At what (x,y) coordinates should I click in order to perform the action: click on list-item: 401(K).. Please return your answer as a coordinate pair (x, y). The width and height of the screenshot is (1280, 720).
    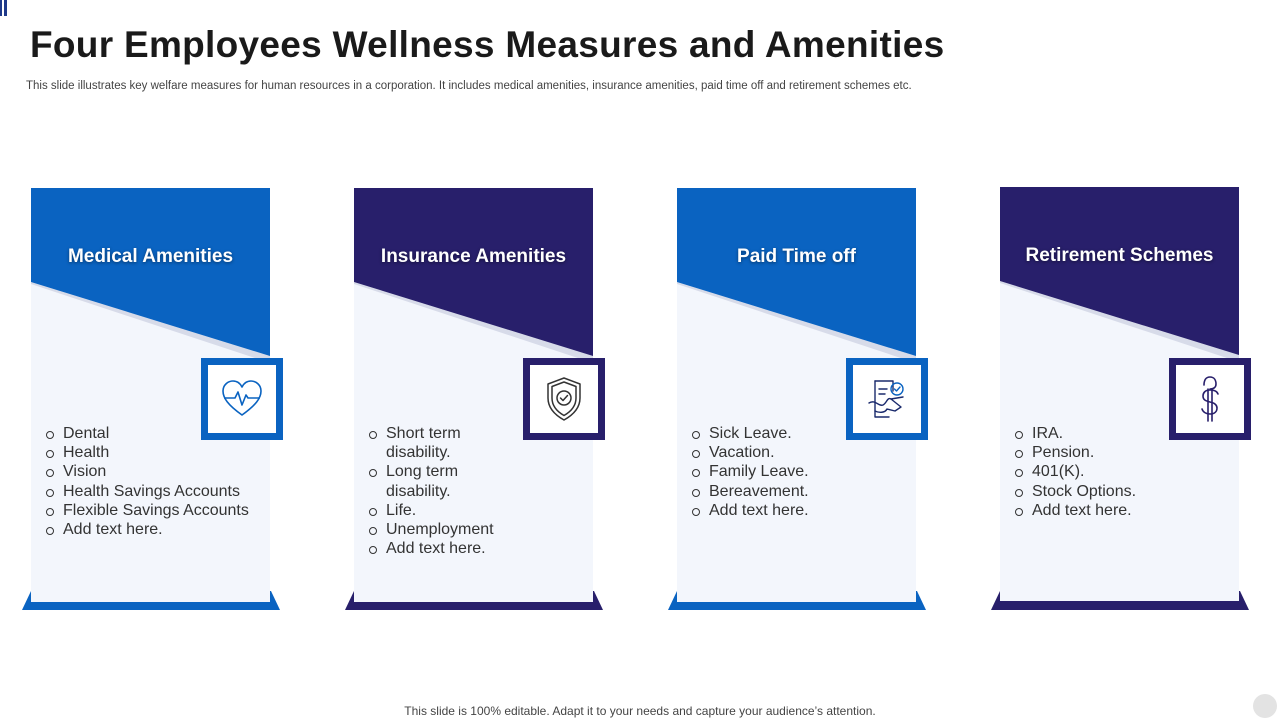
    Looking at the image, I should click on (1074, 471).